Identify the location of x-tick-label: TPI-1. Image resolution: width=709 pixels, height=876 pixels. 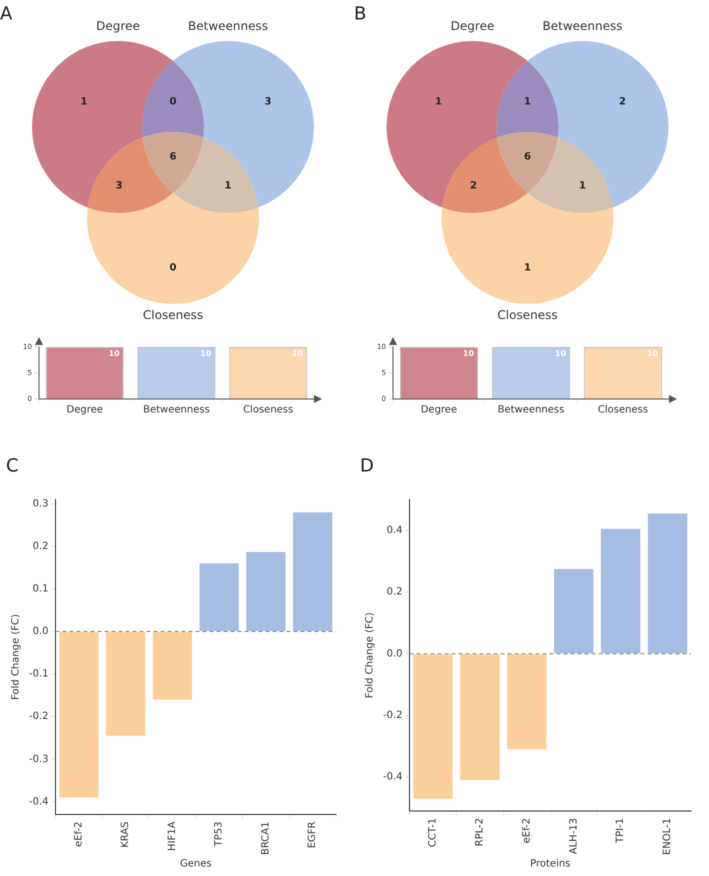
(620, 831).